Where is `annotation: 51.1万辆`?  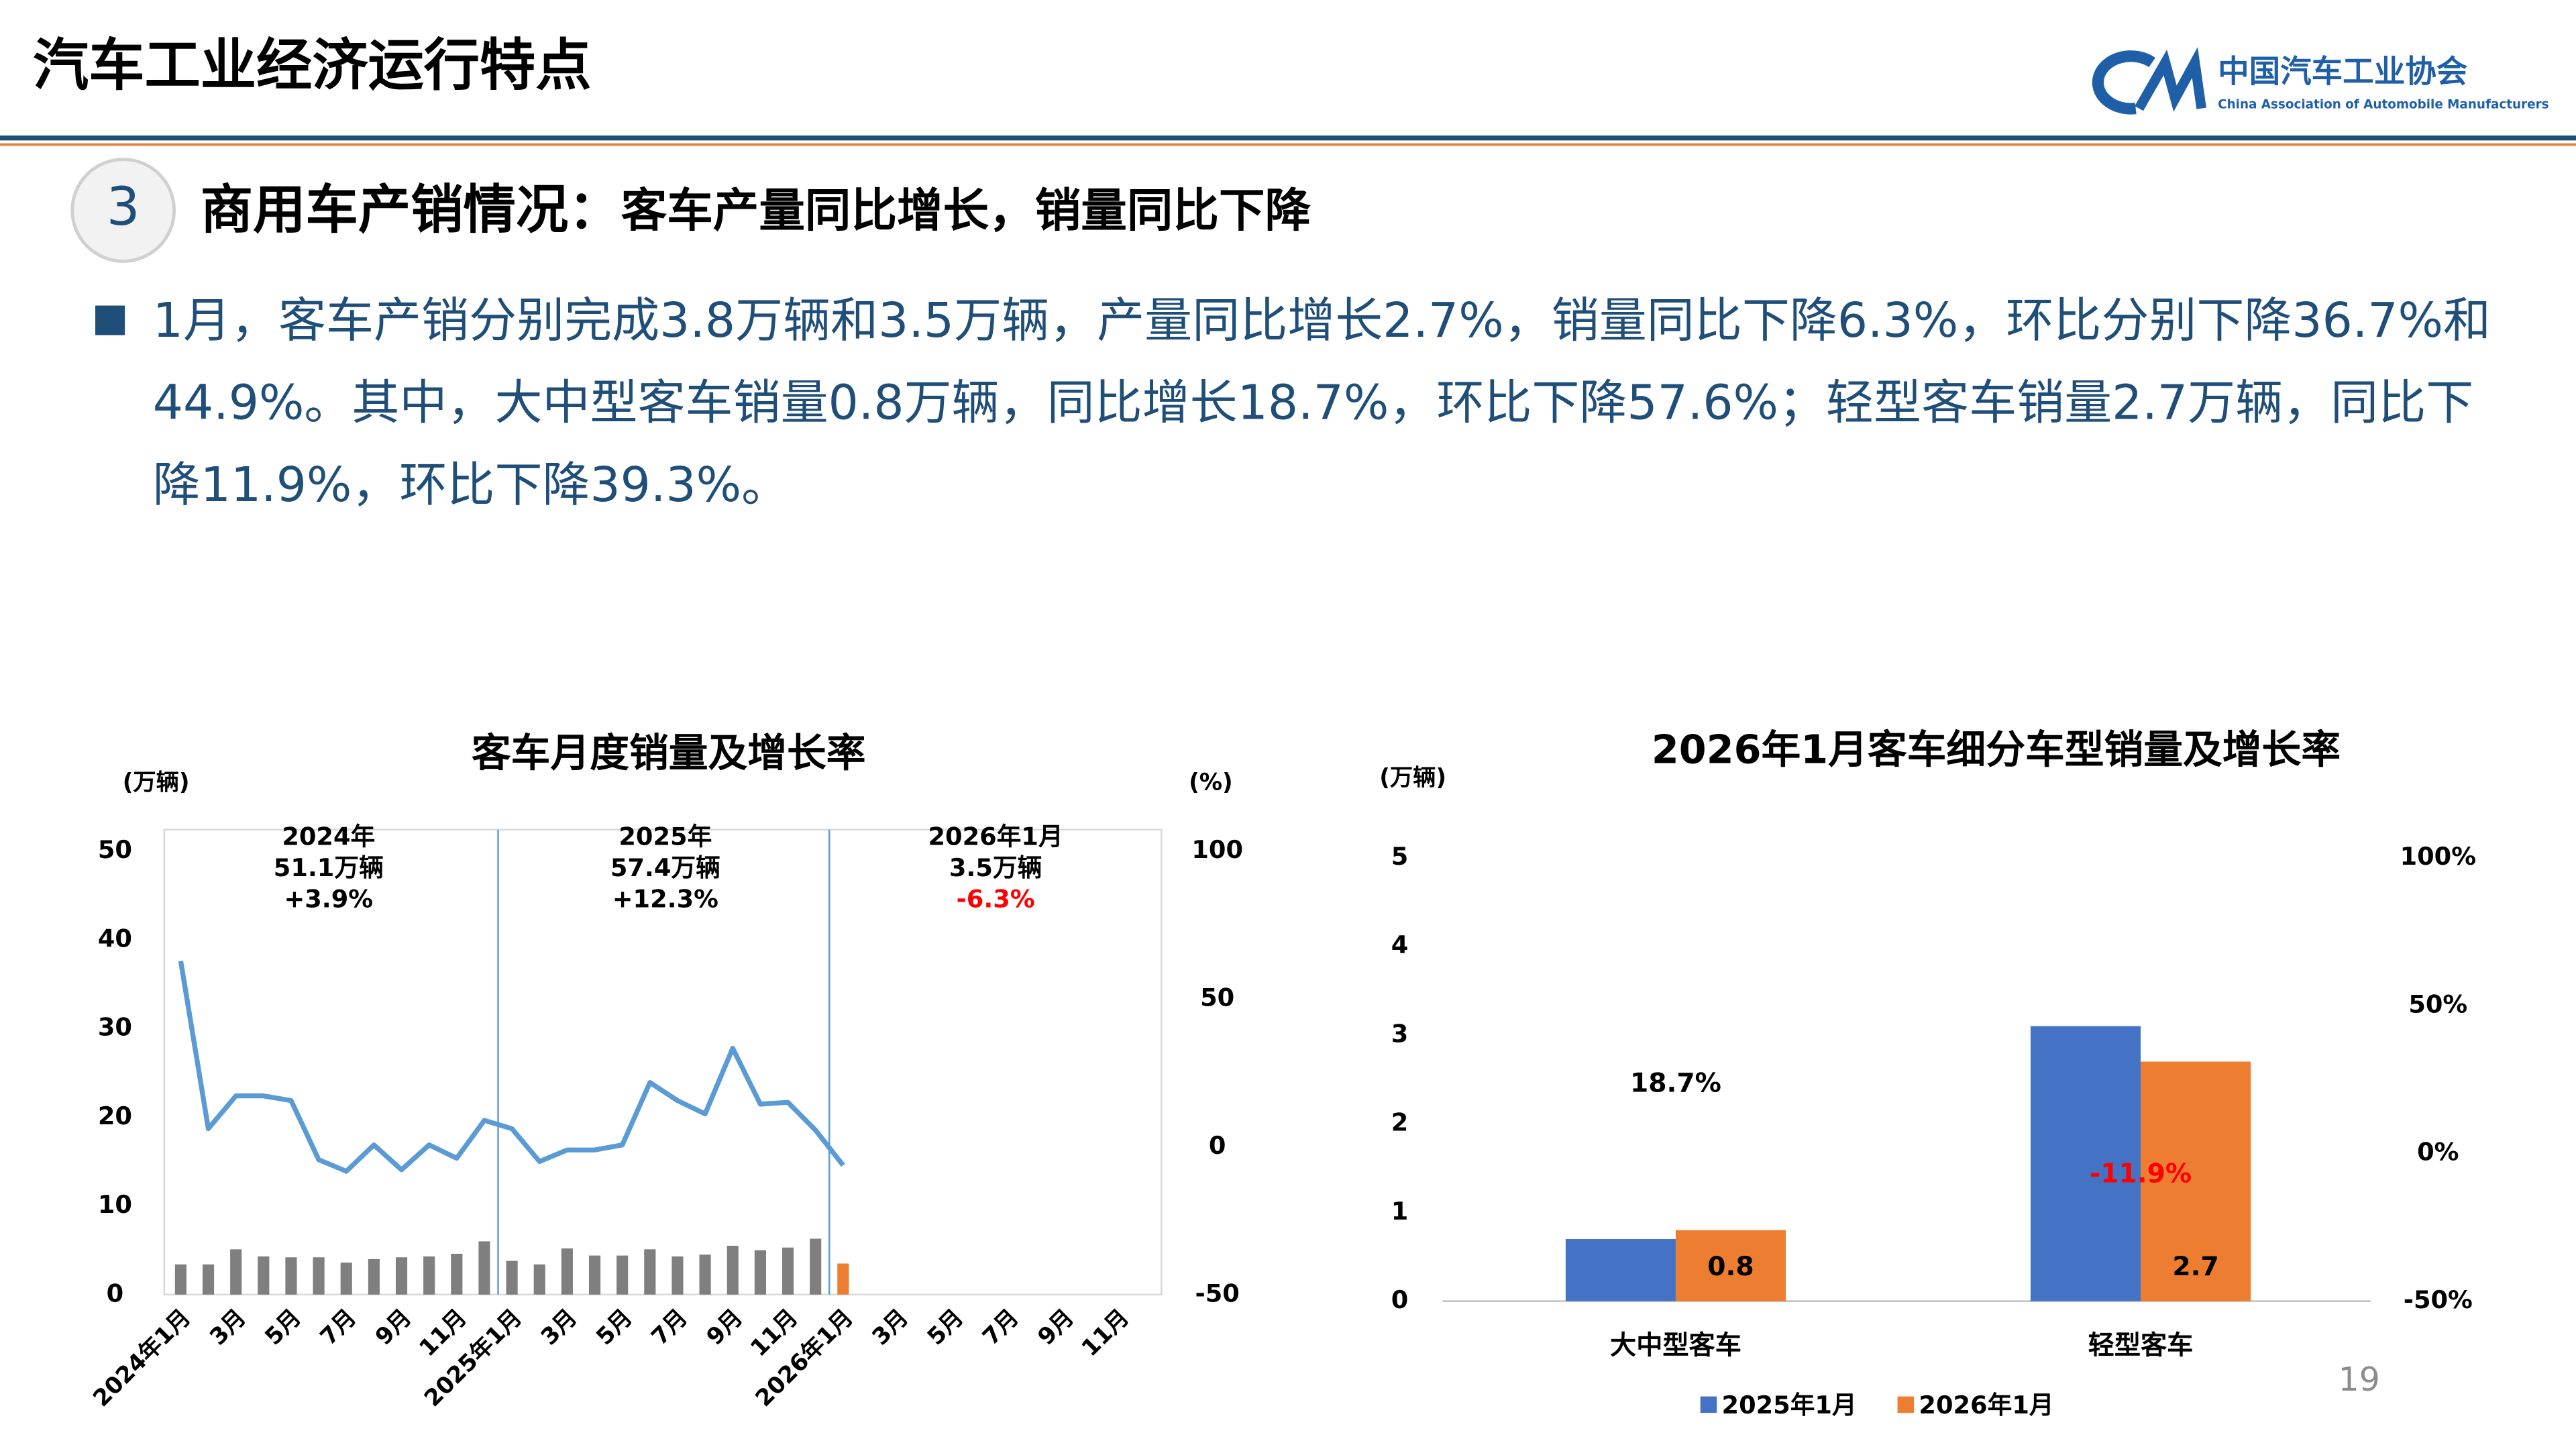
annotation: 51.1万辆 is located at coordinates (329, 867).